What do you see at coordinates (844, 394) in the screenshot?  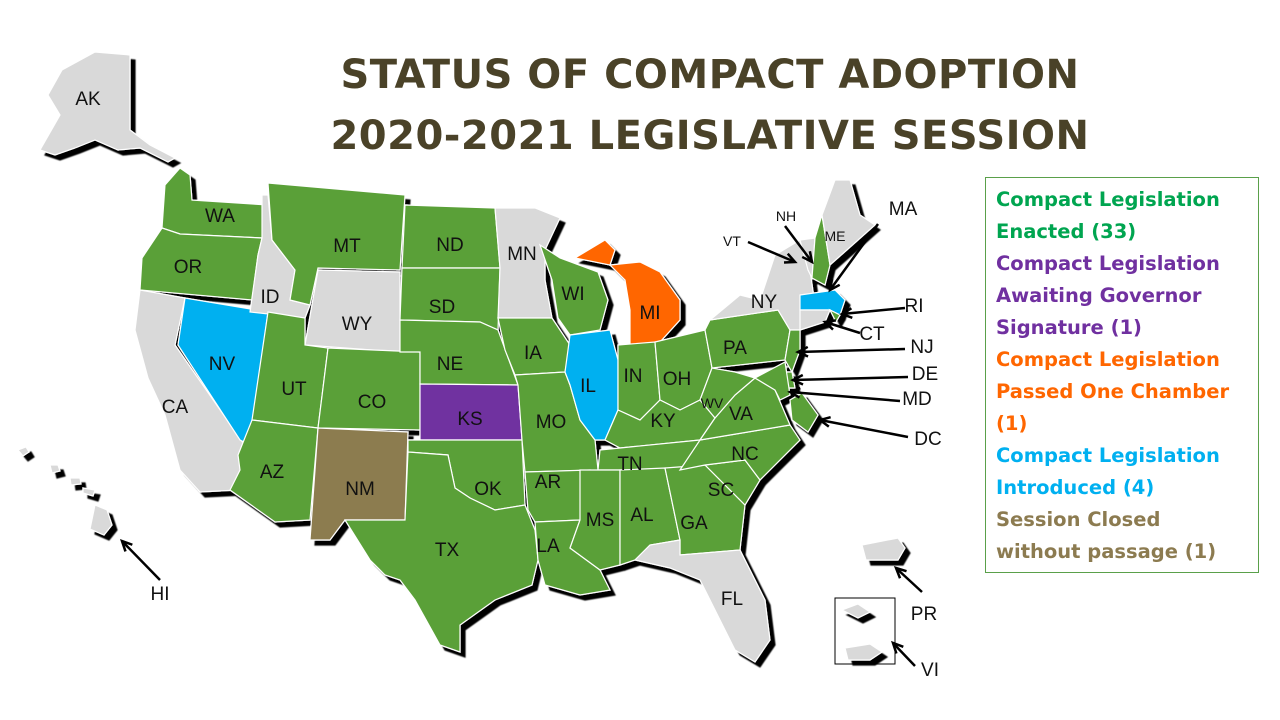 I see `md-arrow` at bounding box center [844, 394].